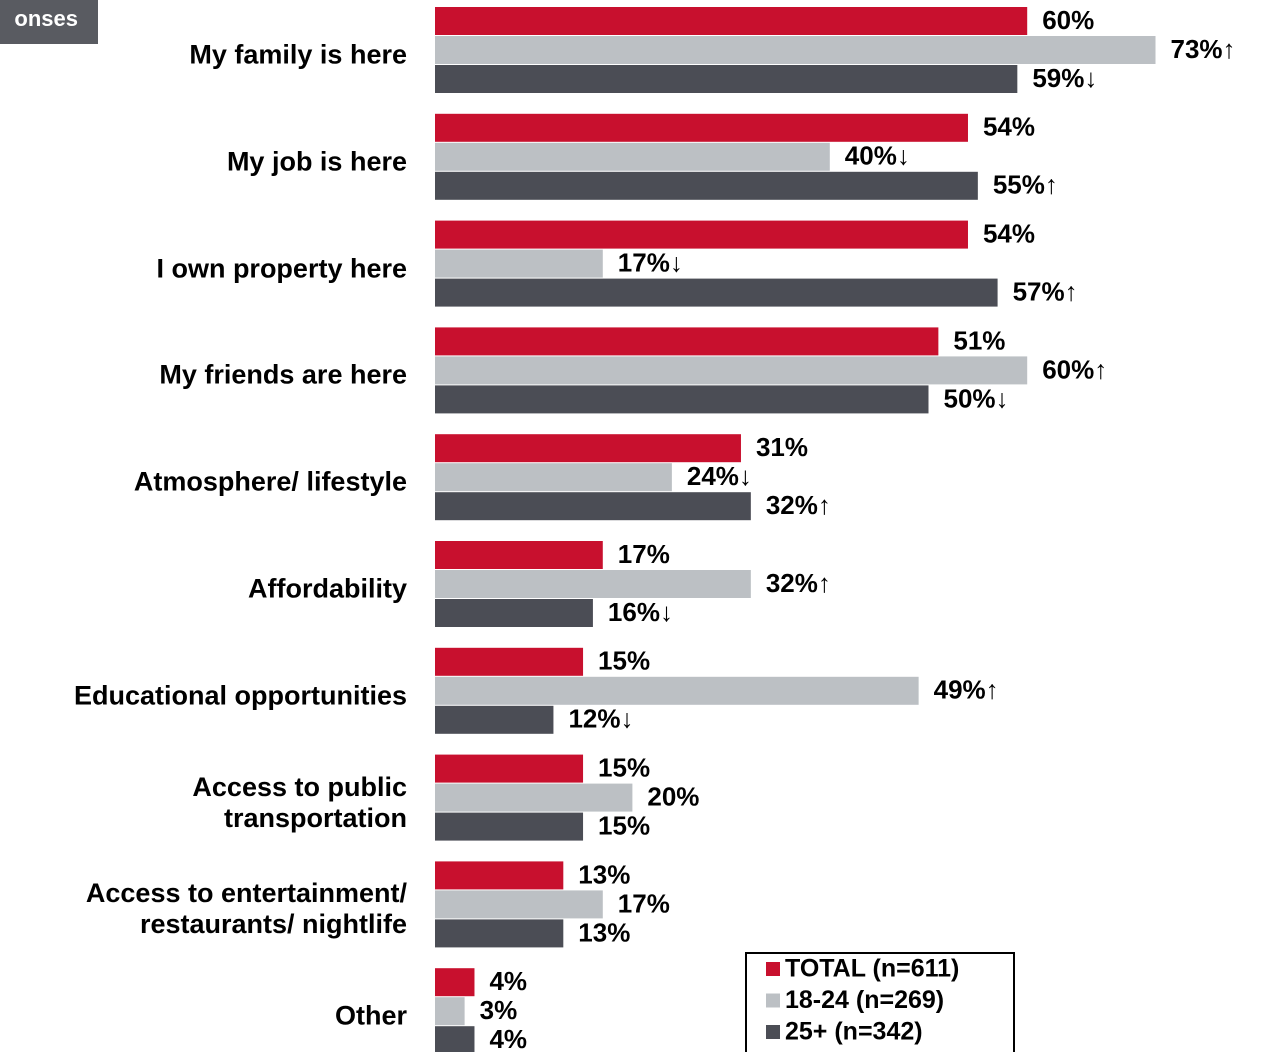  I want to click on category-label: Educational opportunities, so click(240, 695).